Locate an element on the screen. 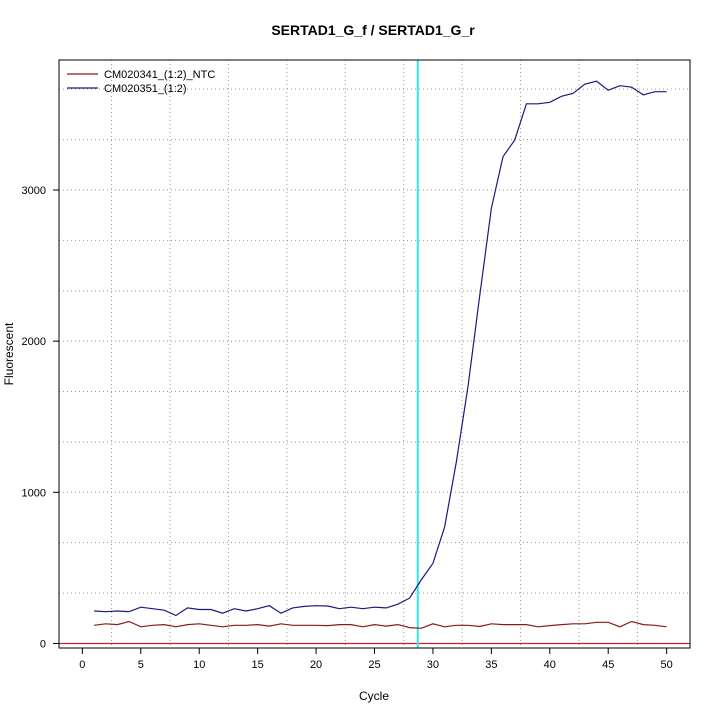  y-tick-label: 2000 is located at coordinates (34, 342).